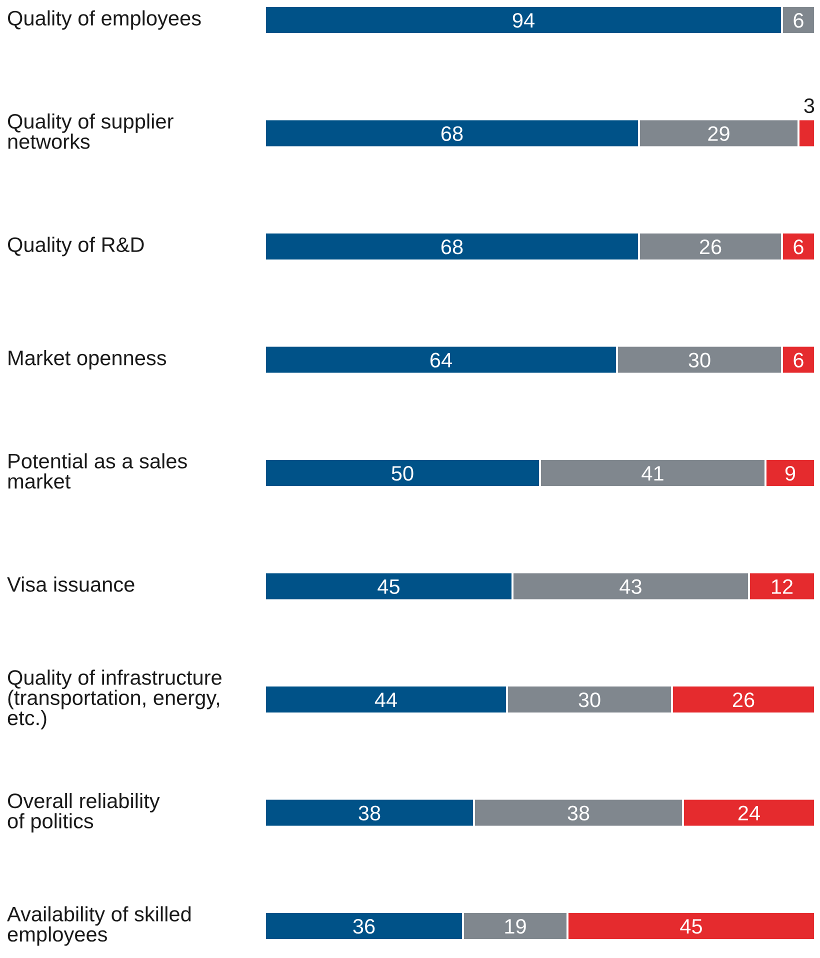 The height and width of the screenshot is (958, 820). Describe the element at coordinates (97, 471) in the screenshot. I see `y-tick-label: Potential as a sales market` at that location.